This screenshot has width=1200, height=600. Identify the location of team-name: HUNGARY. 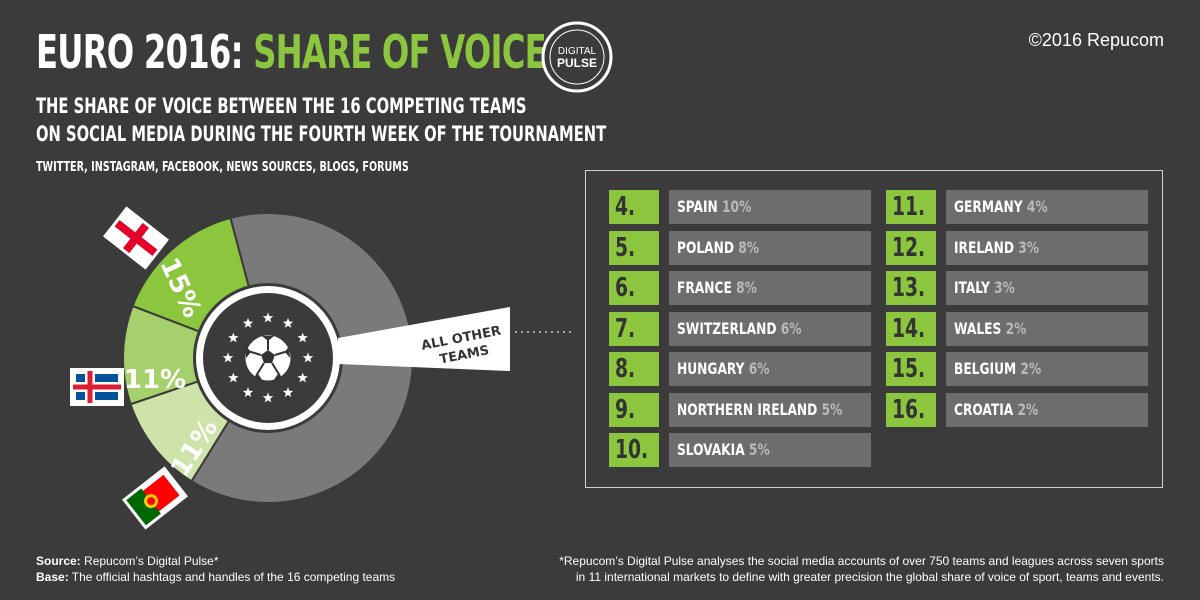
(711, 368).